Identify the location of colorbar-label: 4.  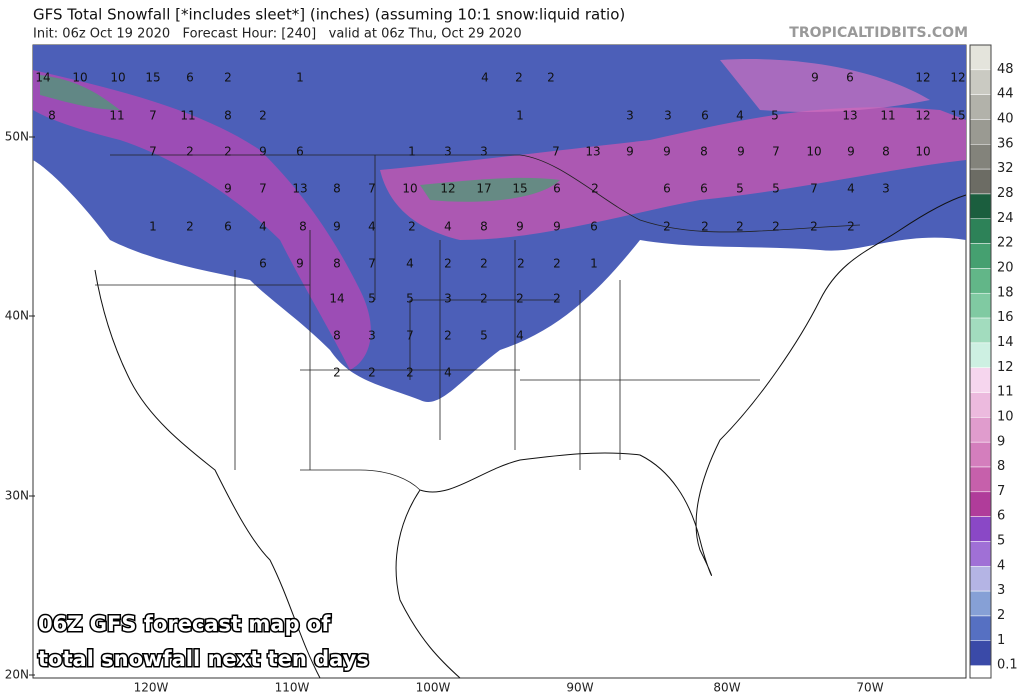
(1001, 565).